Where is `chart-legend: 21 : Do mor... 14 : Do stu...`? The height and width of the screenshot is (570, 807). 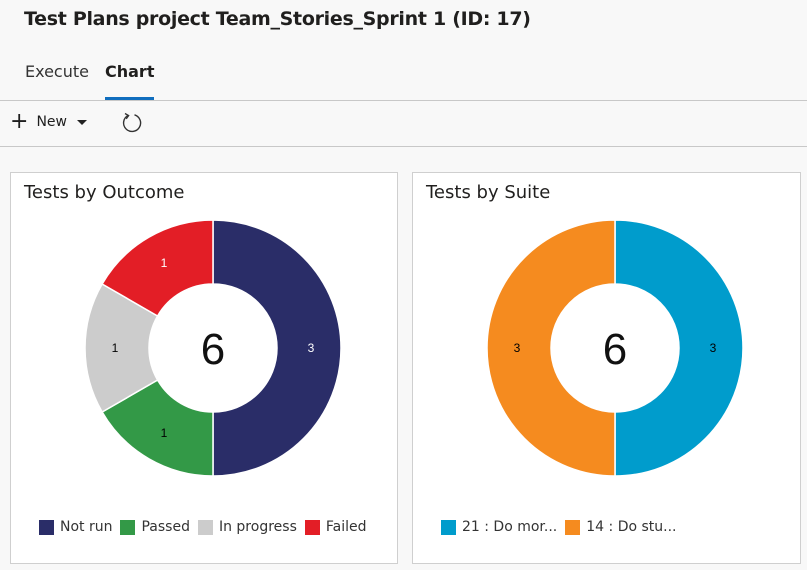 chart-legend: 21 : Do mor... 14 : Do stu... is located at coordinates (563, 527).